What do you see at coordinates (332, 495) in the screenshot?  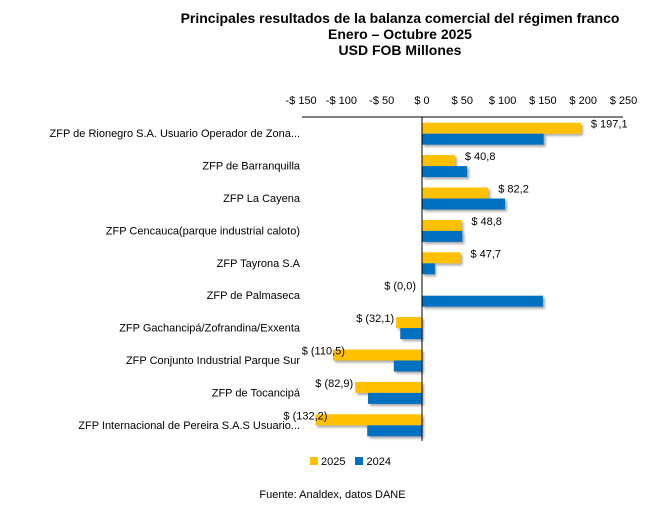 I see `source-text: Fuente: Analdex, datos DANE` at bounding box center [332, 495].